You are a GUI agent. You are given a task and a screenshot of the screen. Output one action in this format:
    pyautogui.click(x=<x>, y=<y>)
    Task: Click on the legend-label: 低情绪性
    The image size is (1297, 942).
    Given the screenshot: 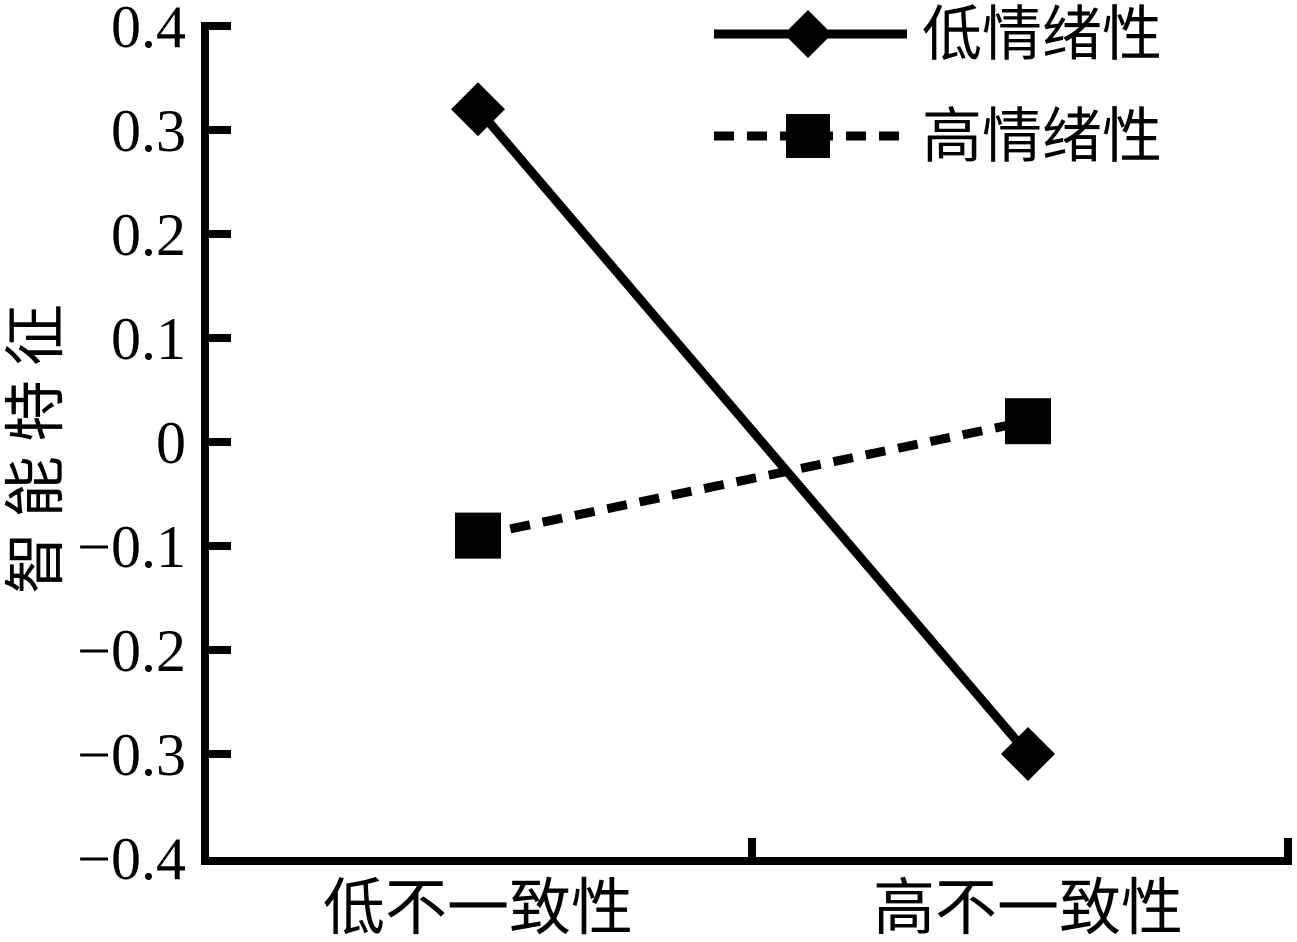 What is the action you would take?
    pyautogui.click(x=1042, y=35)
    